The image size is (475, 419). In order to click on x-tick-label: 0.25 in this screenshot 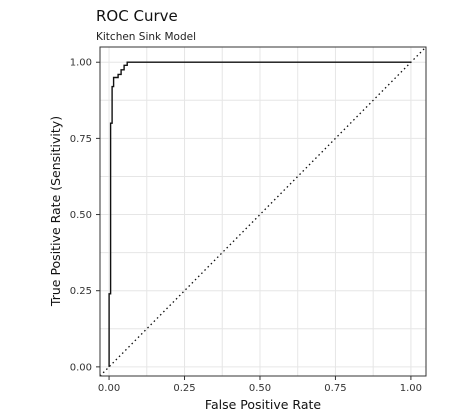, I will do `click(184, 388)`.